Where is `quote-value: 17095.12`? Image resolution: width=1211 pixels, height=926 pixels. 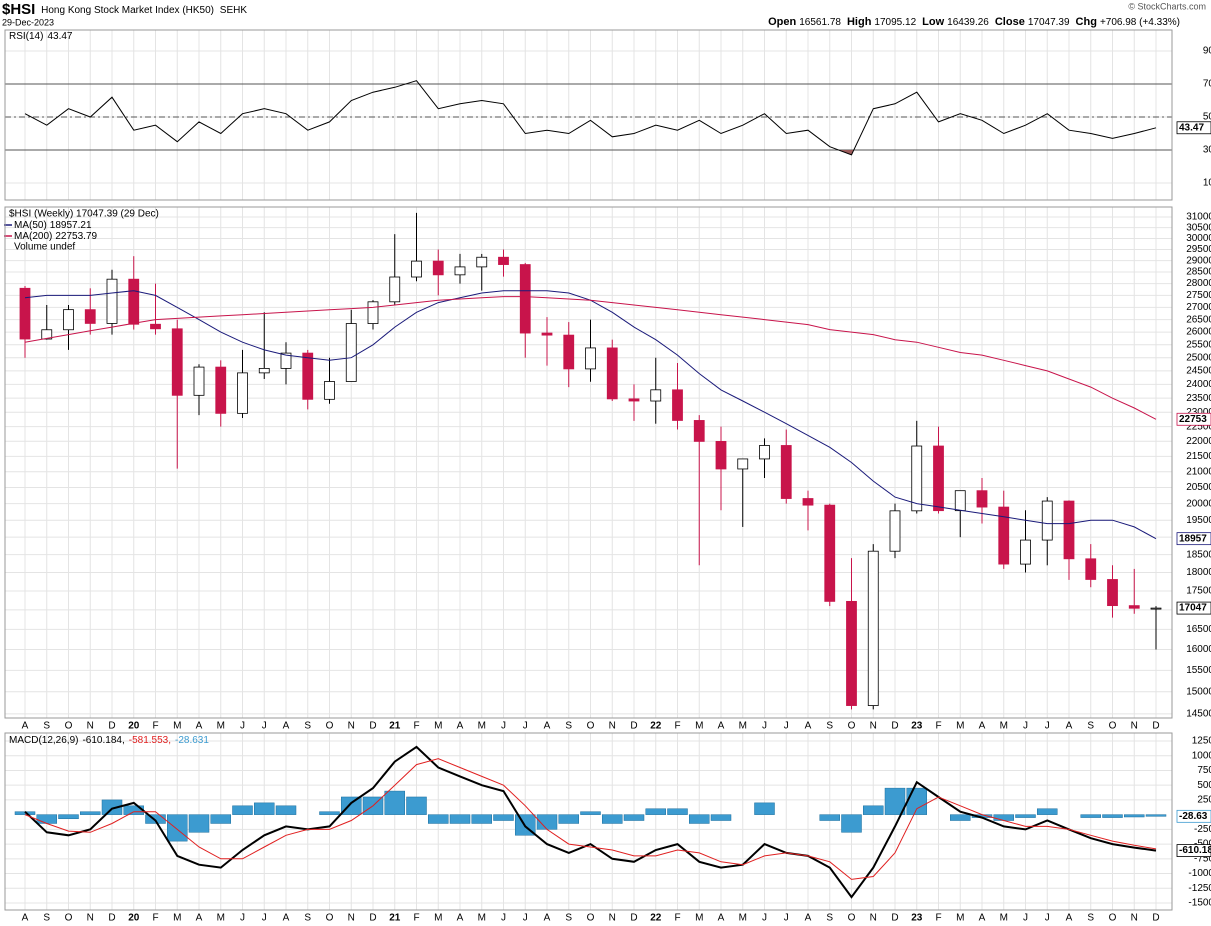 quote-value: 17095.12 is located at coordinates (895, 22).